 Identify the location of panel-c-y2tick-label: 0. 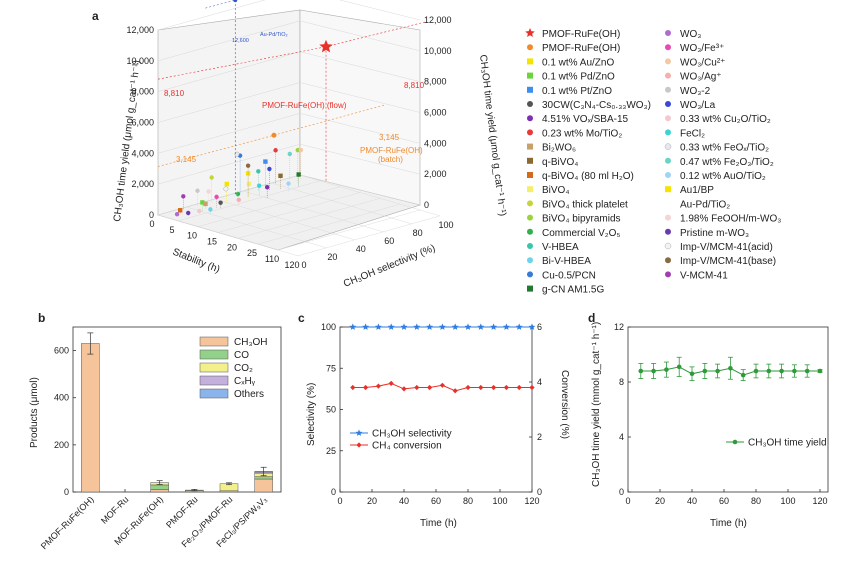
(539, 492).